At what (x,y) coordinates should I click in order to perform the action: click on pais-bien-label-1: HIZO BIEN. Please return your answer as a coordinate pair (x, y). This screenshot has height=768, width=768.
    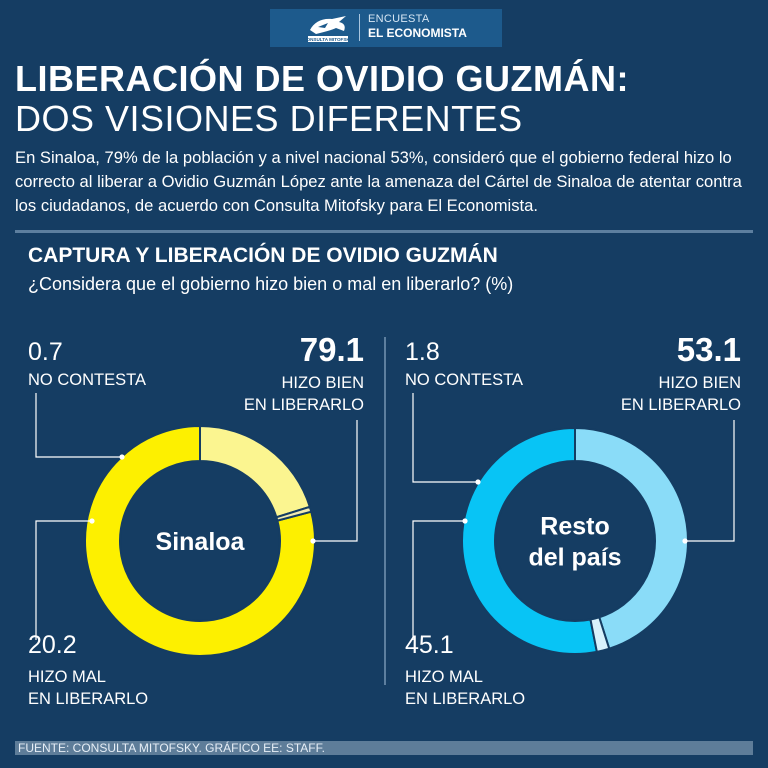
    Looking at the image, I should click on (699, 383).